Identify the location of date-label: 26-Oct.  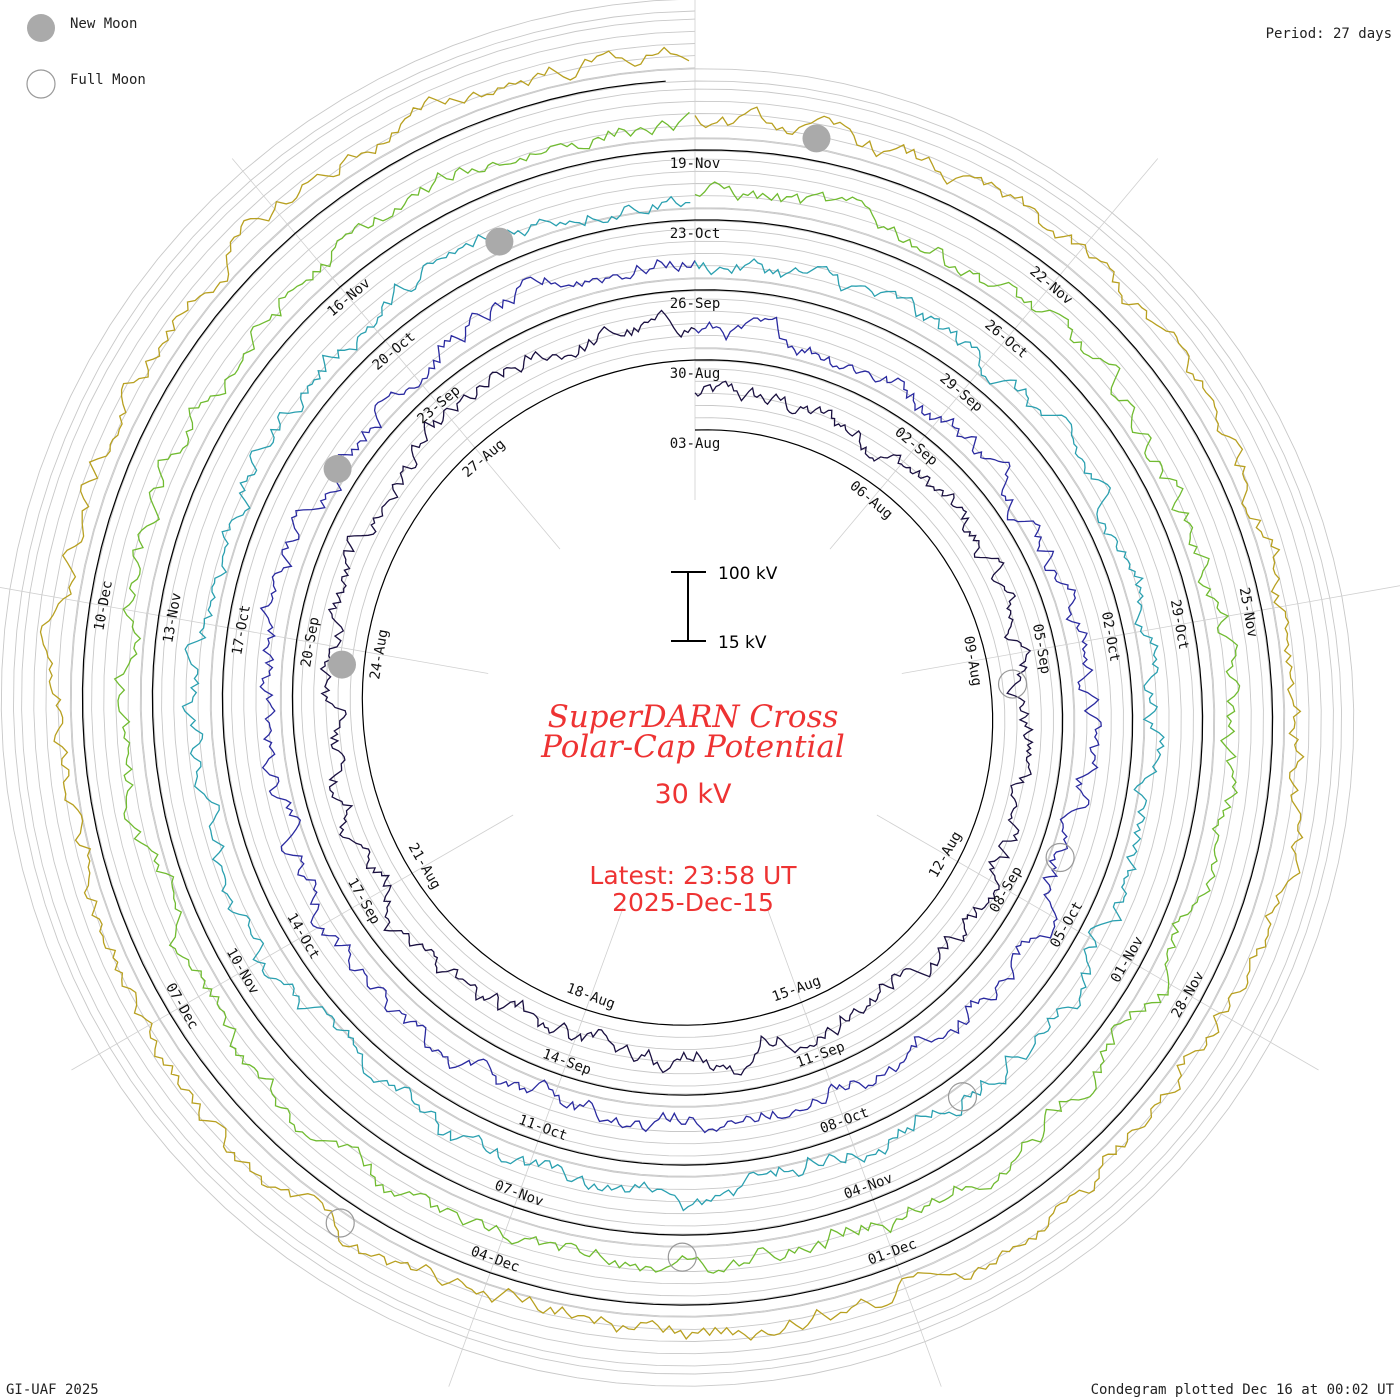
(1005, 339).